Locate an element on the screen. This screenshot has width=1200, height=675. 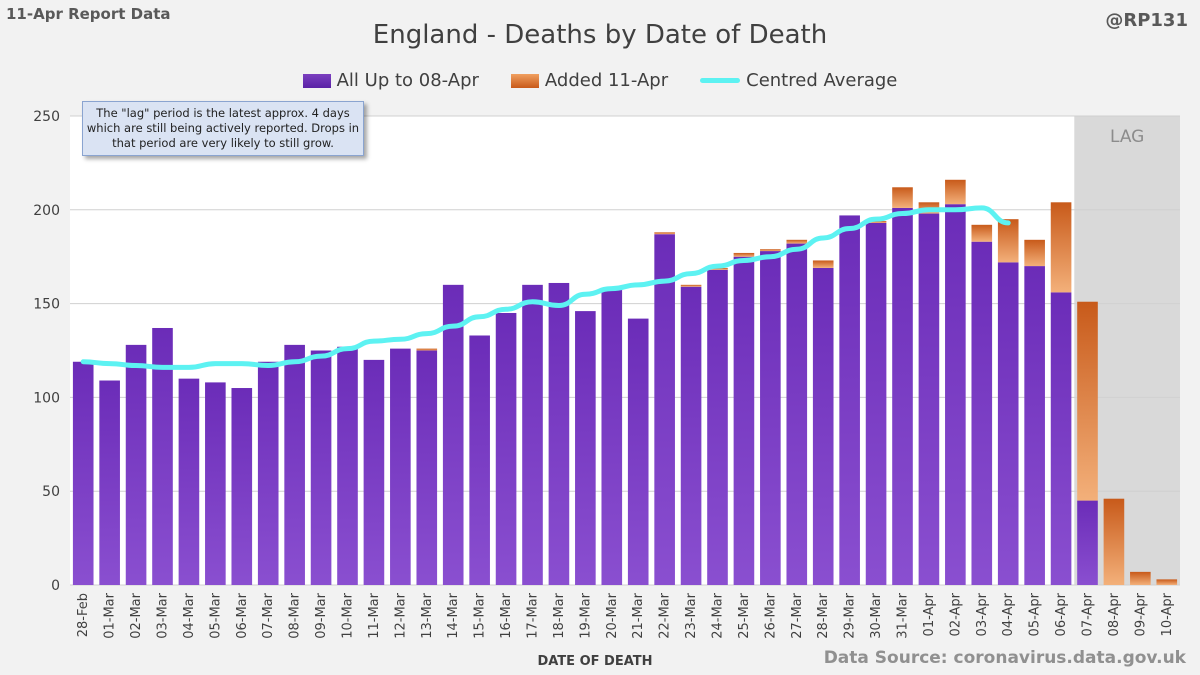
x-tick-label: 28-Feb is located at coordinates (83, 615).